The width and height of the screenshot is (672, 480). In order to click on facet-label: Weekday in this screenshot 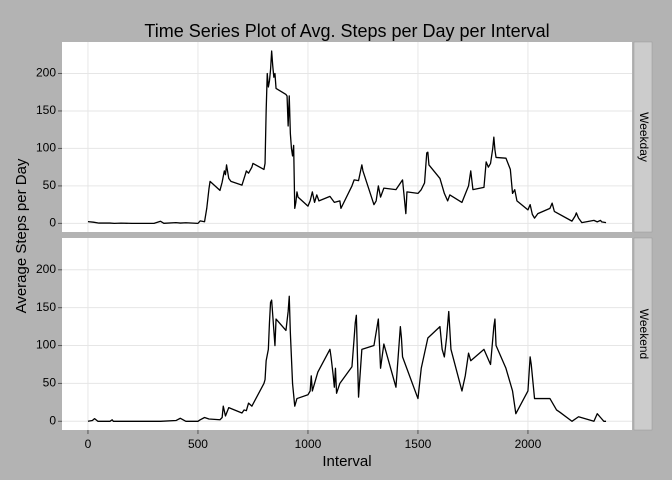, I will do `click(644, 137)`.